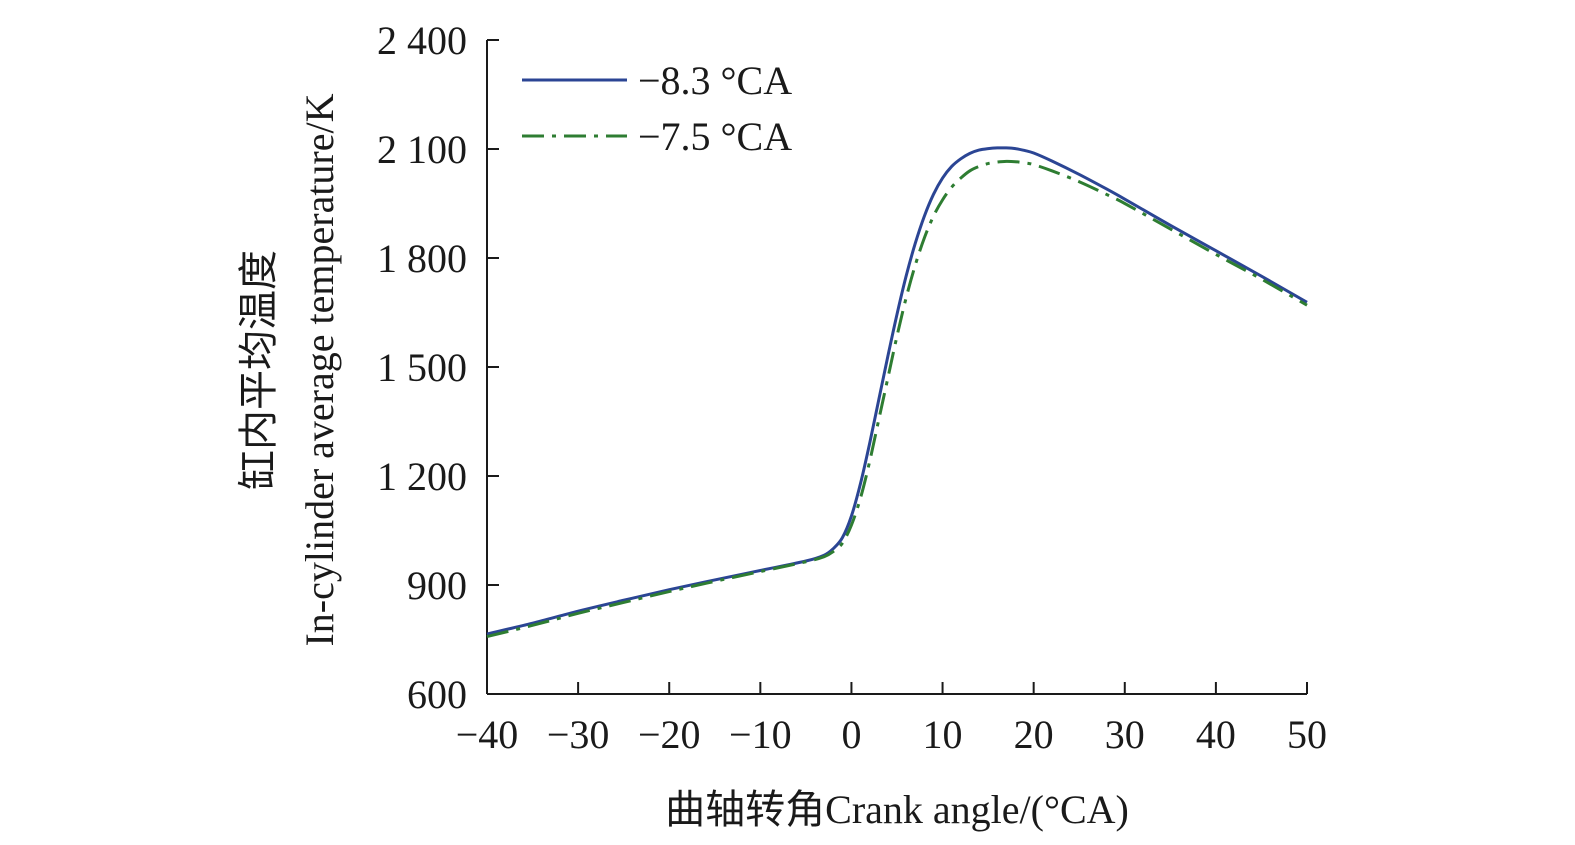  I want to click on y-tick-label: 2 400, so click(422, 40).